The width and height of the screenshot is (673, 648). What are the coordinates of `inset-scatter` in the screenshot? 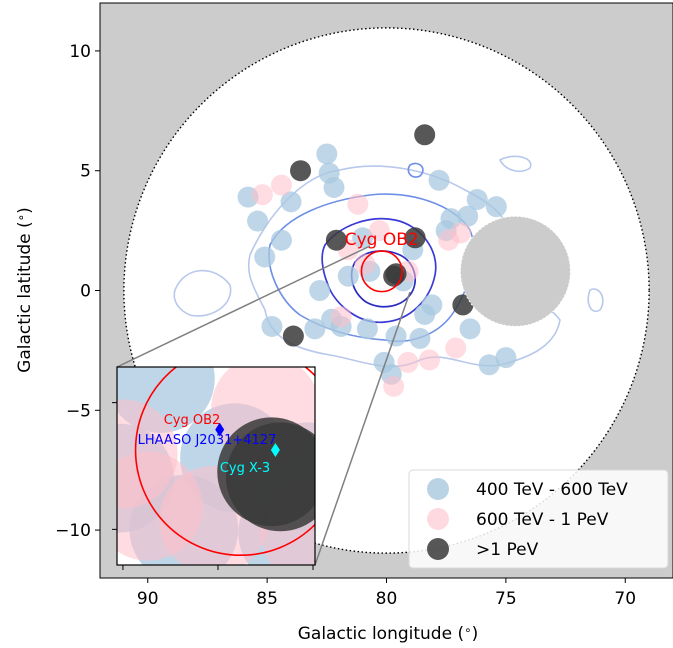 It's located at (216, 466).